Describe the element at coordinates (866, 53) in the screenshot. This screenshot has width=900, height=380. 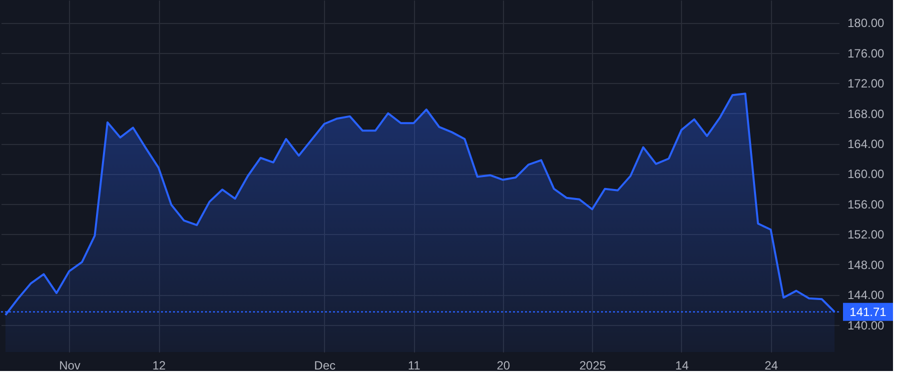
I see `y-tick-label: 176.00` at that location.